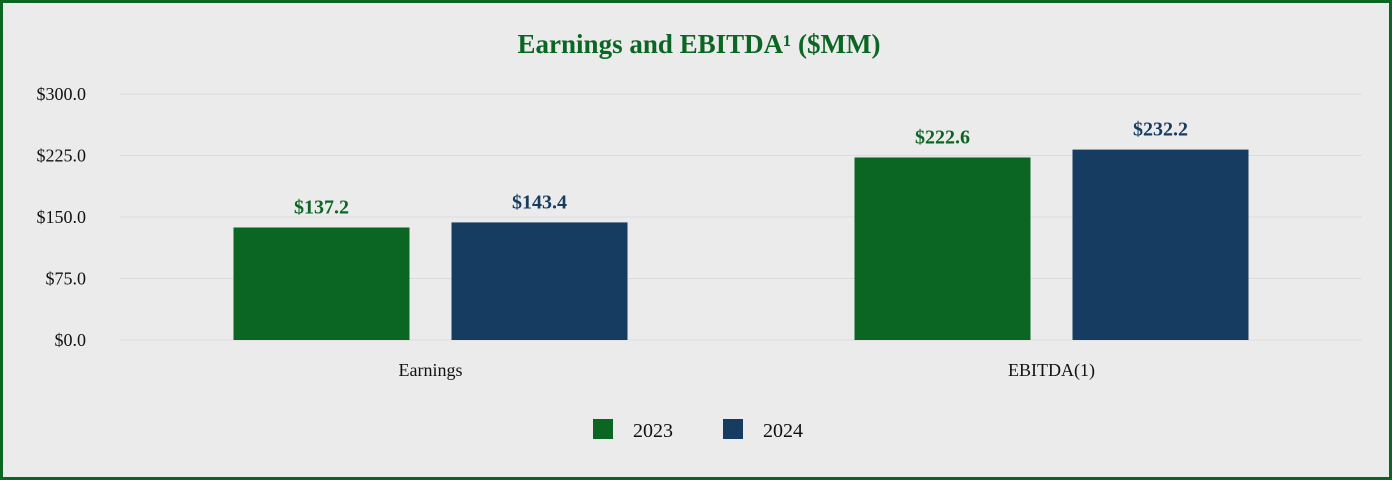 This screenshot has height=480, width=1392. I want to click on y-tick-label: $300.0, so click(62, 94).